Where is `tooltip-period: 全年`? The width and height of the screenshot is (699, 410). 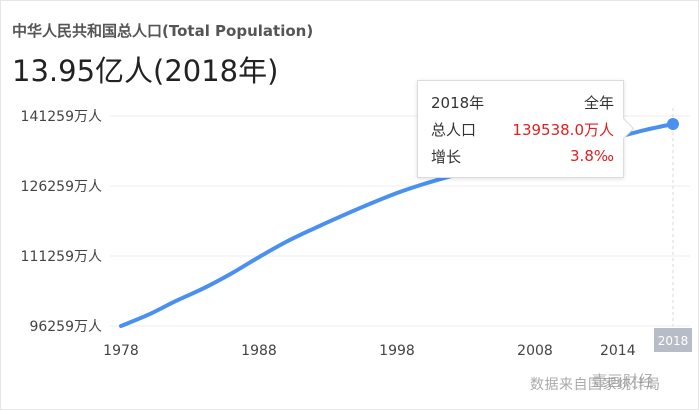 tooltip-period: 全年 is located at coordinates (598, 102).